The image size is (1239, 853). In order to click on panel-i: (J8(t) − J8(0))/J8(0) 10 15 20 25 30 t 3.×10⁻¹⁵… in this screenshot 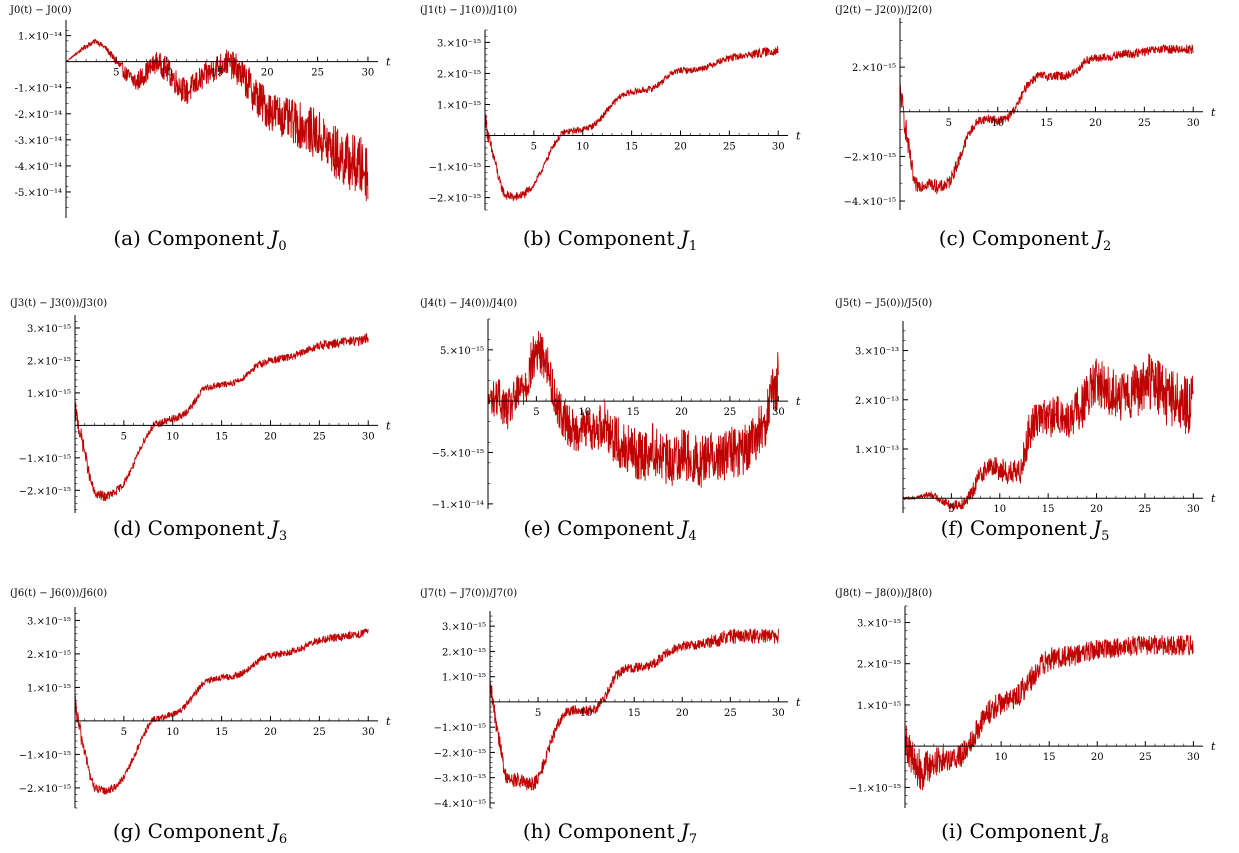, I will do `click(1025, 718)`.